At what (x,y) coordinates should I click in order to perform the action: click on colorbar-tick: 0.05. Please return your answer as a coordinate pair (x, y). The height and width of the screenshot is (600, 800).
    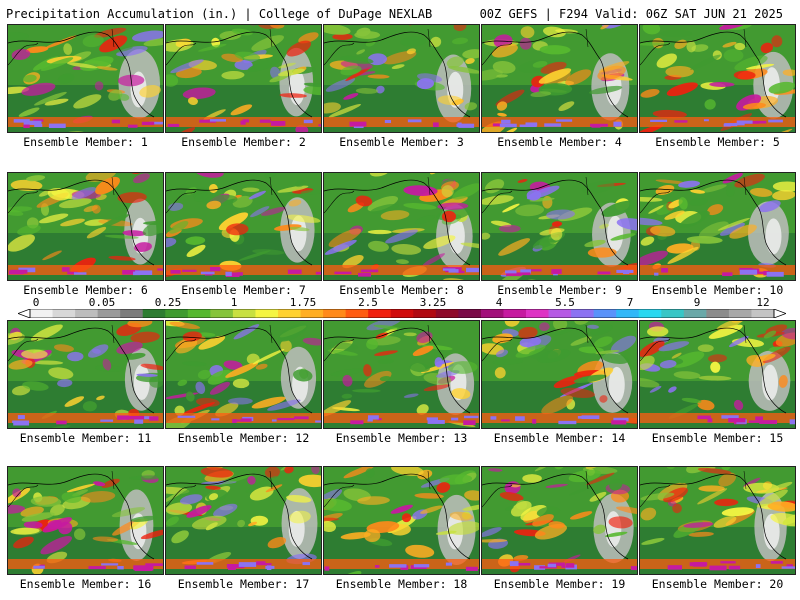
    Looking at the image, I should click on (102, 302).